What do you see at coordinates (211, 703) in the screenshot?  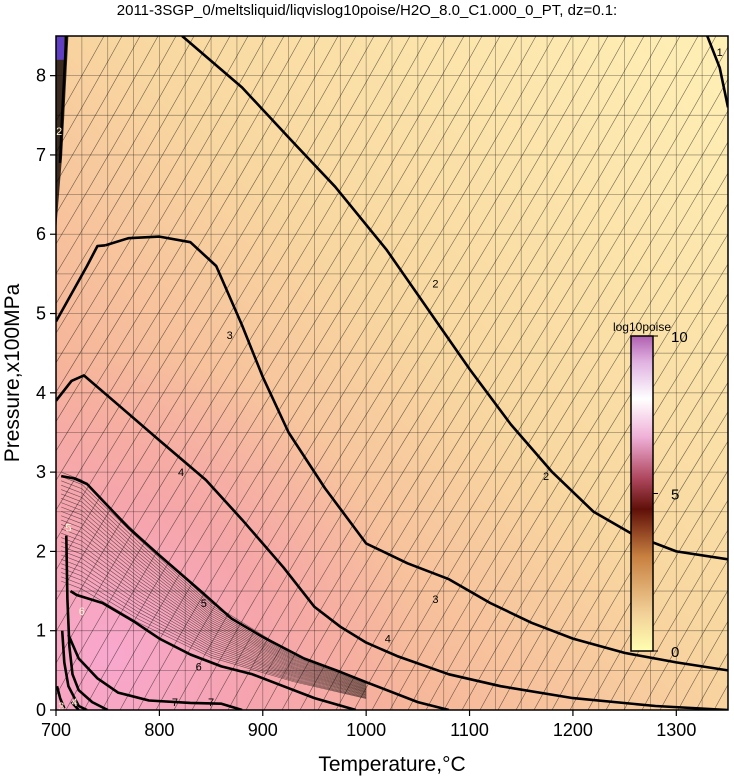 I see `contour-label: 7` at bounding box center [211, 703].